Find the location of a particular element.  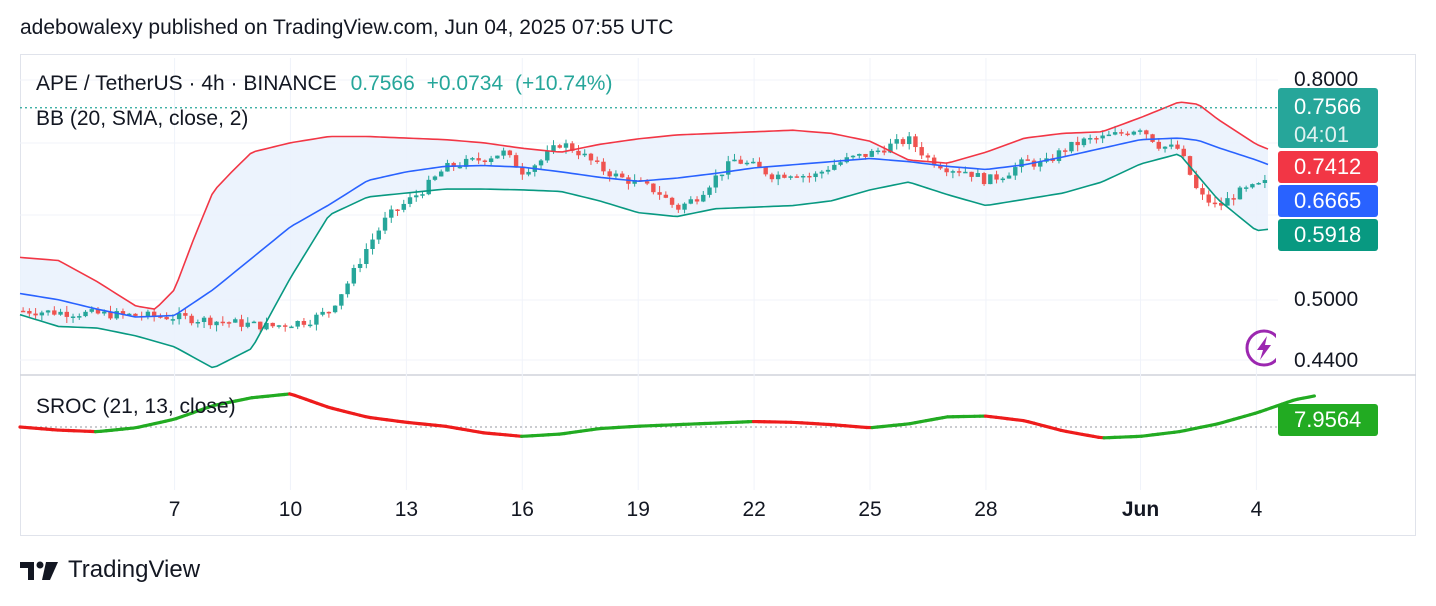

y-tick-0500: 0.5000 is located at coordinates (1326, 299).